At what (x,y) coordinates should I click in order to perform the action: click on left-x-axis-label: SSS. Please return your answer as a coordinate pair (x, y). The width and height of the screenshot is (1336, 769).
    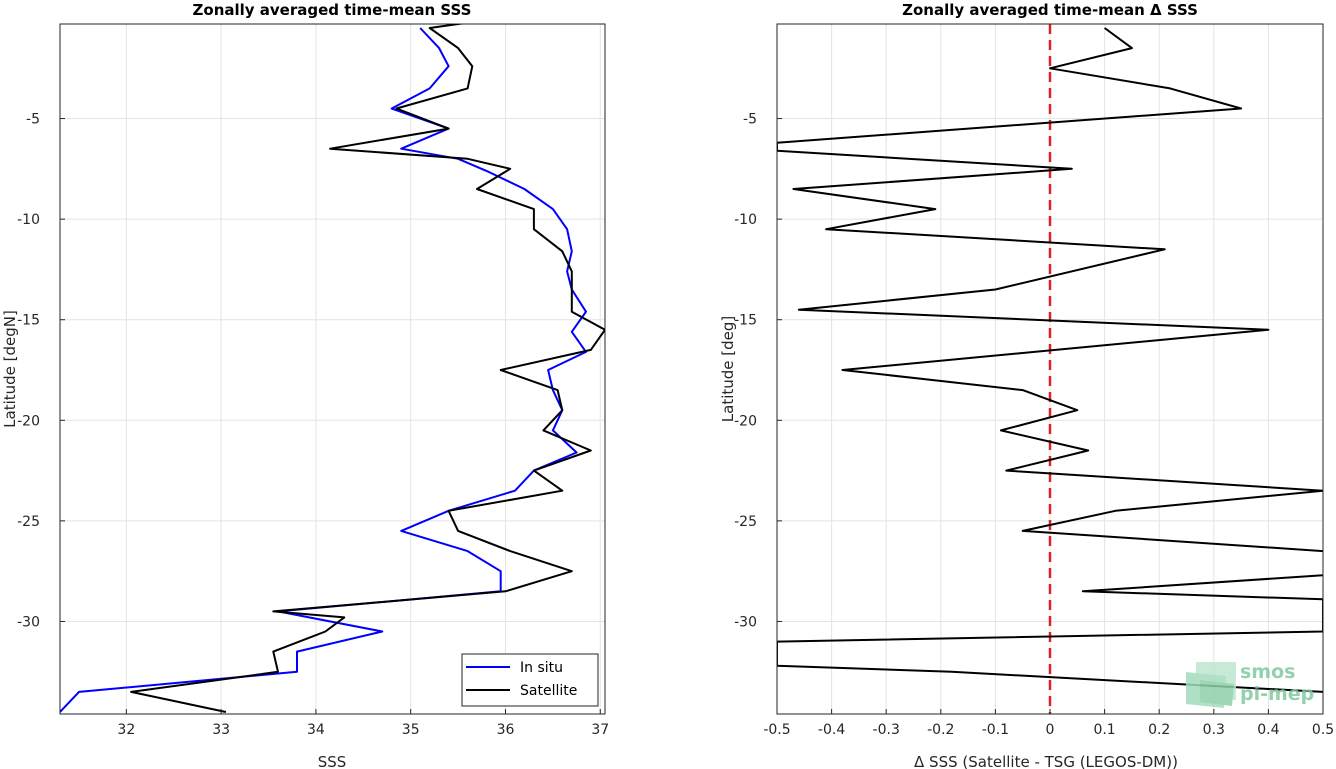
    Looking at the image, I should click on (332, 761).